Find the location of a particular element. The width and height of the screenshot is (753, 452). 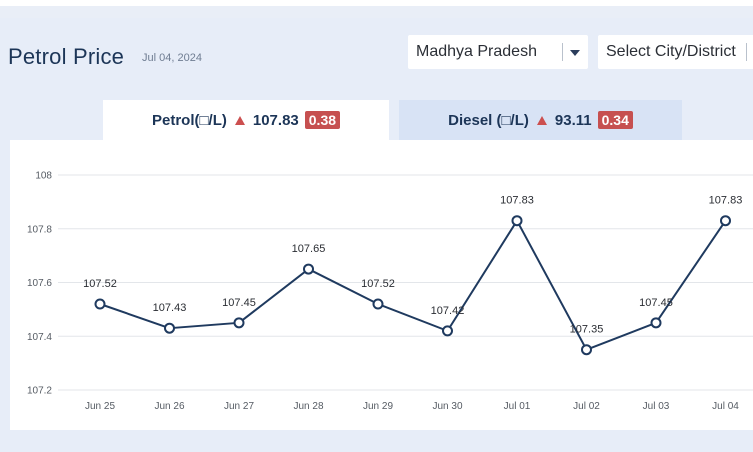

y-tick-label: 108 is located at coordinates (43, 176).